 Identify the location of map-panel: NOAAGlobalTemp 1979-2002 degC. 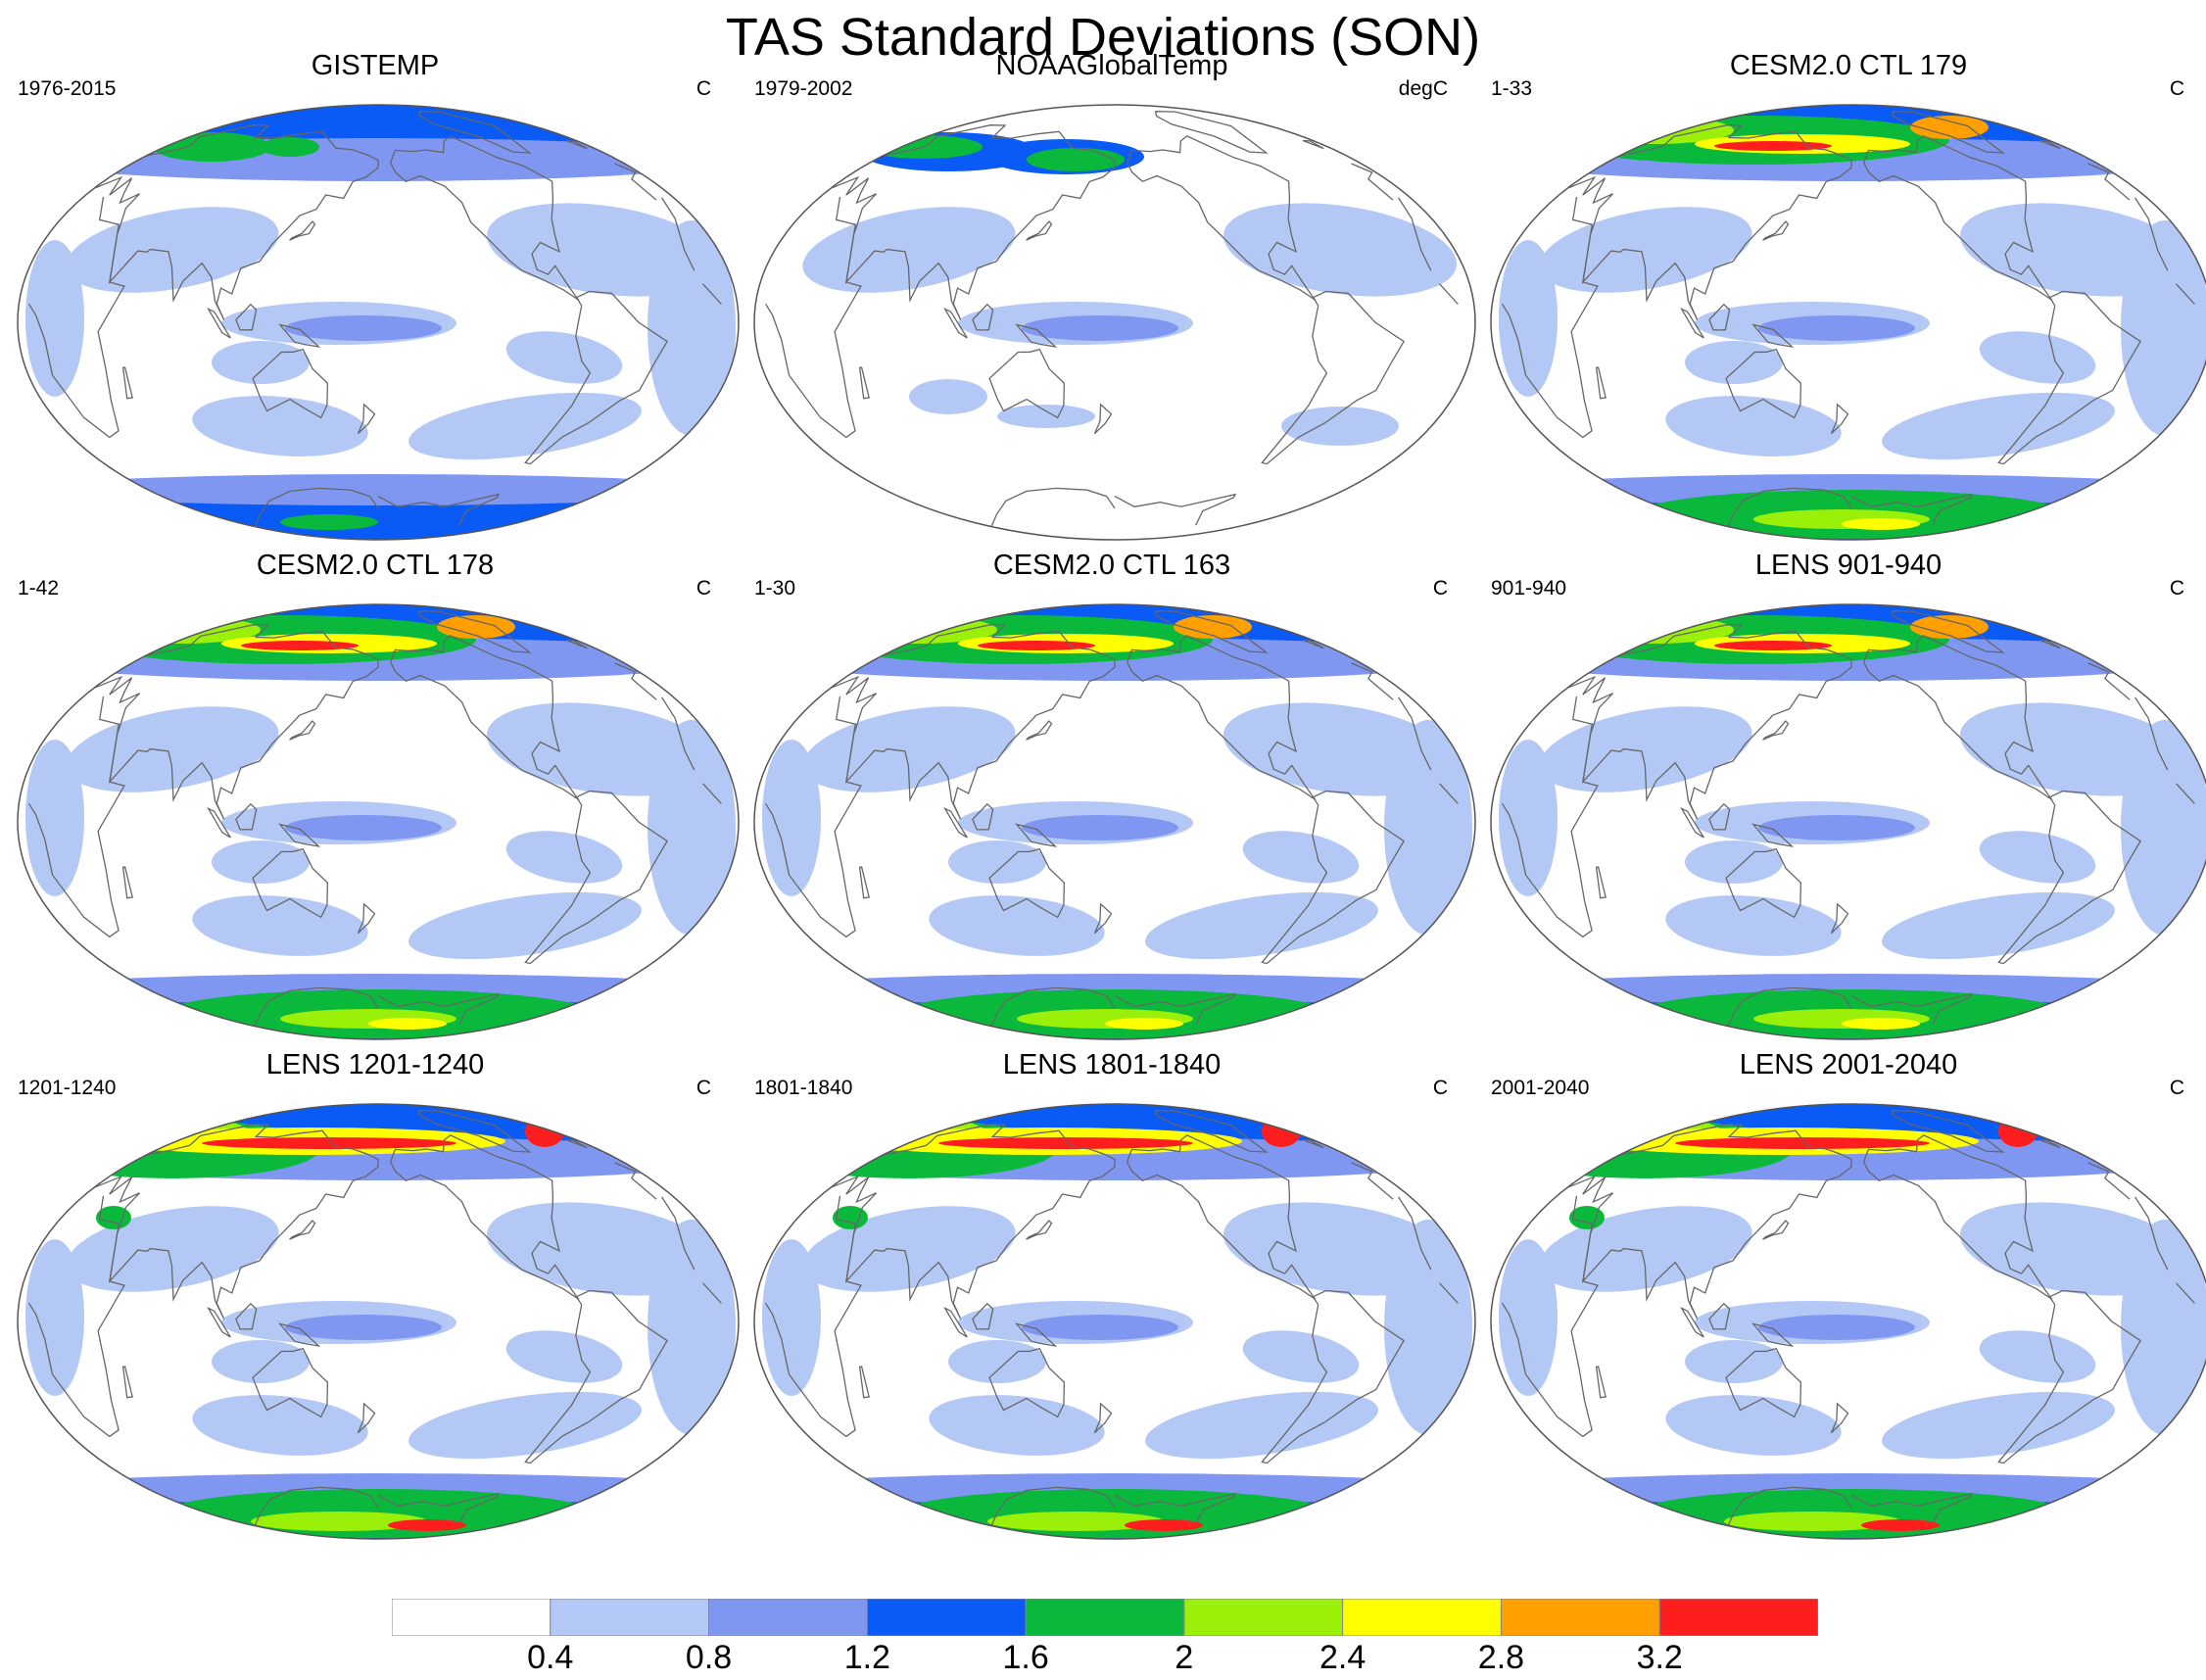
(1111, 295).